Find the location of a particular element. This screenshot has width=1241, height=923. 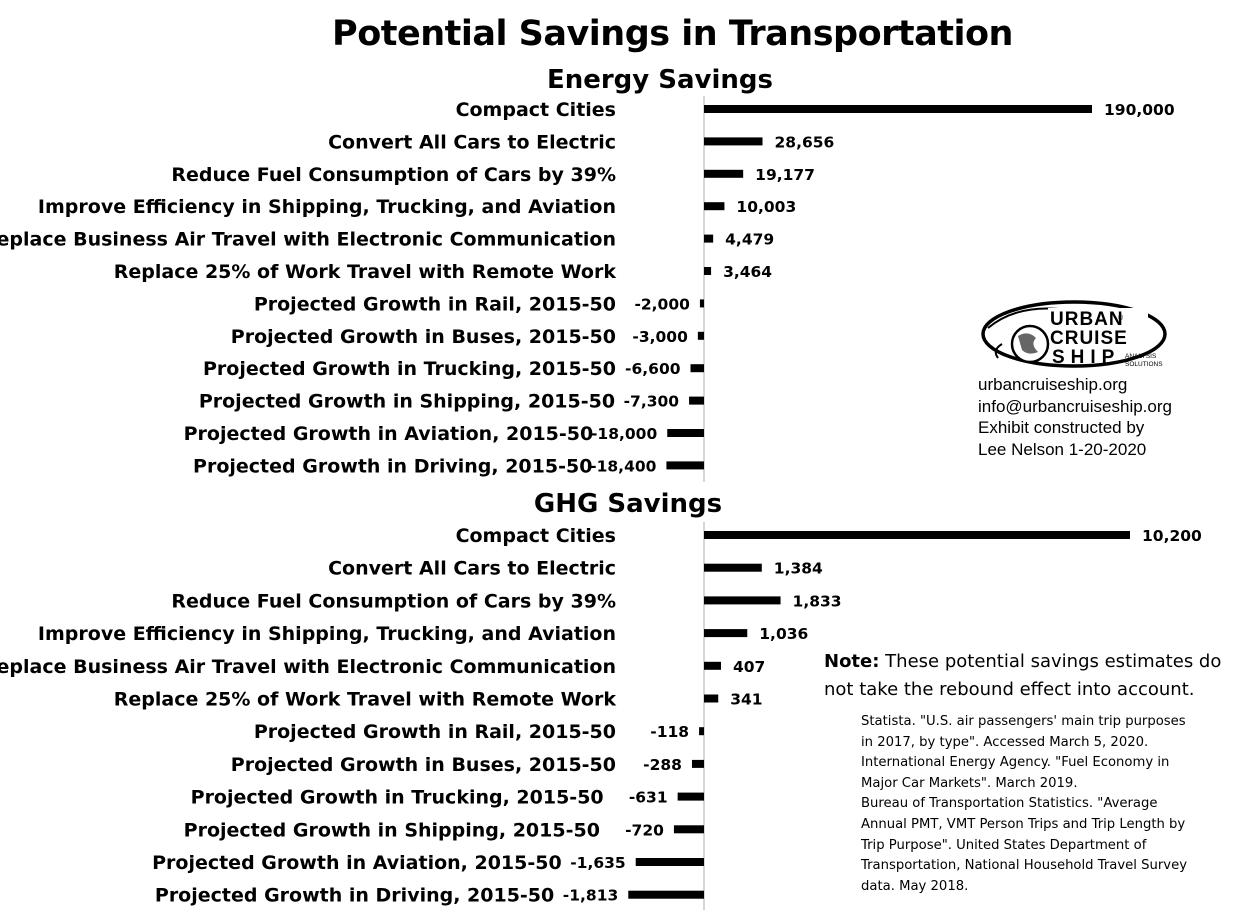

logo-tag-analysis: ANALYSIS is located at coordinates (1141, 356).